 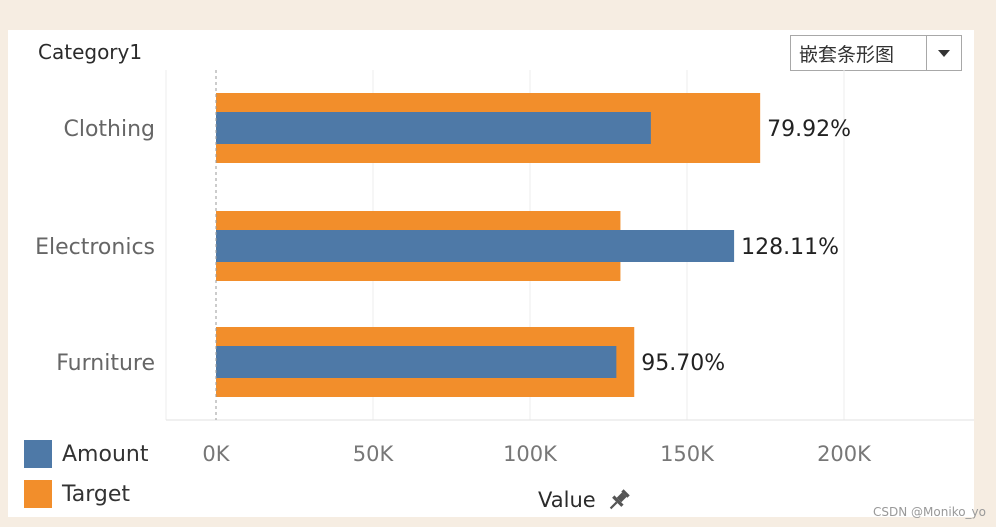 What do you see at coordinates (216, 454) in the screenshot?
I see `x-tick-label-0K: 0K` at bounding box center [216, 454].